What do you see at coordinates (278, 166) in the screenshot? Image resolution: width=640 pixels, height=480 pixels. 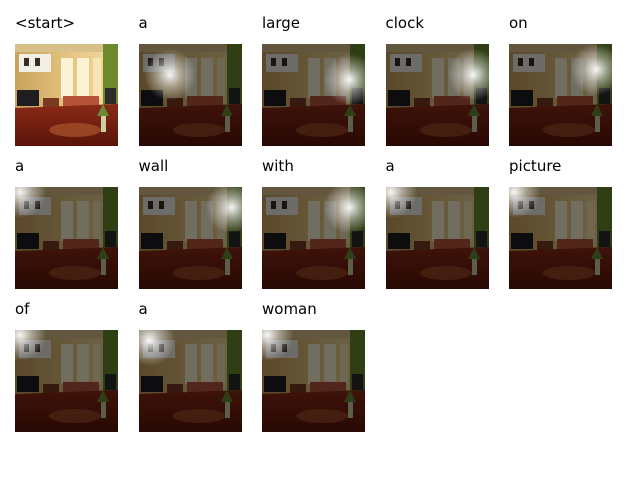 I see `caption-word: with` at bounding box center [278, 166].